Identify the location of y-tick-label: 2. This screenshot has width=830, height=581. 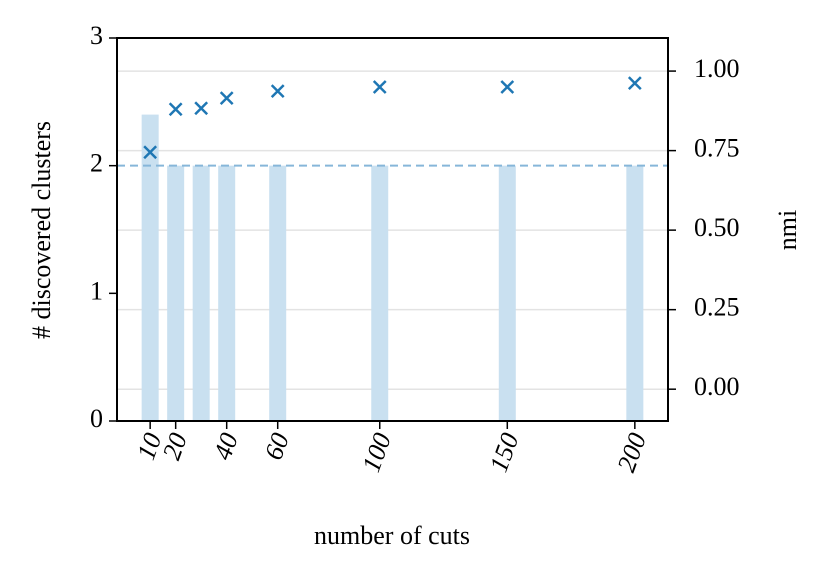
(96, 163).